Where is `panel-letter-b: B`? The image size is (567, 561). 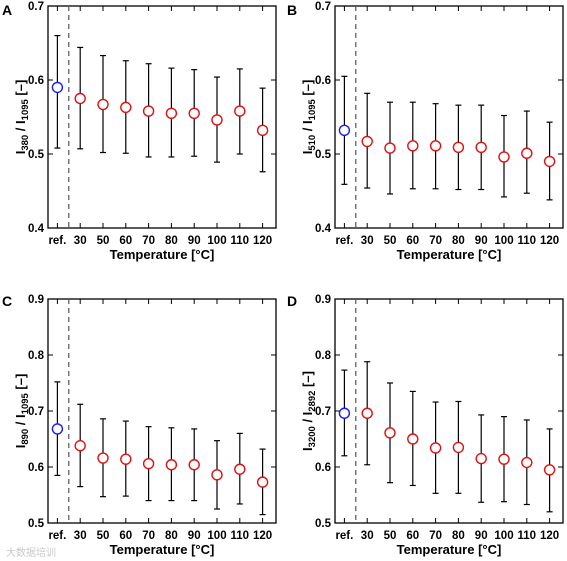
panel-letter-b: B is located at coordinates (292, 10).